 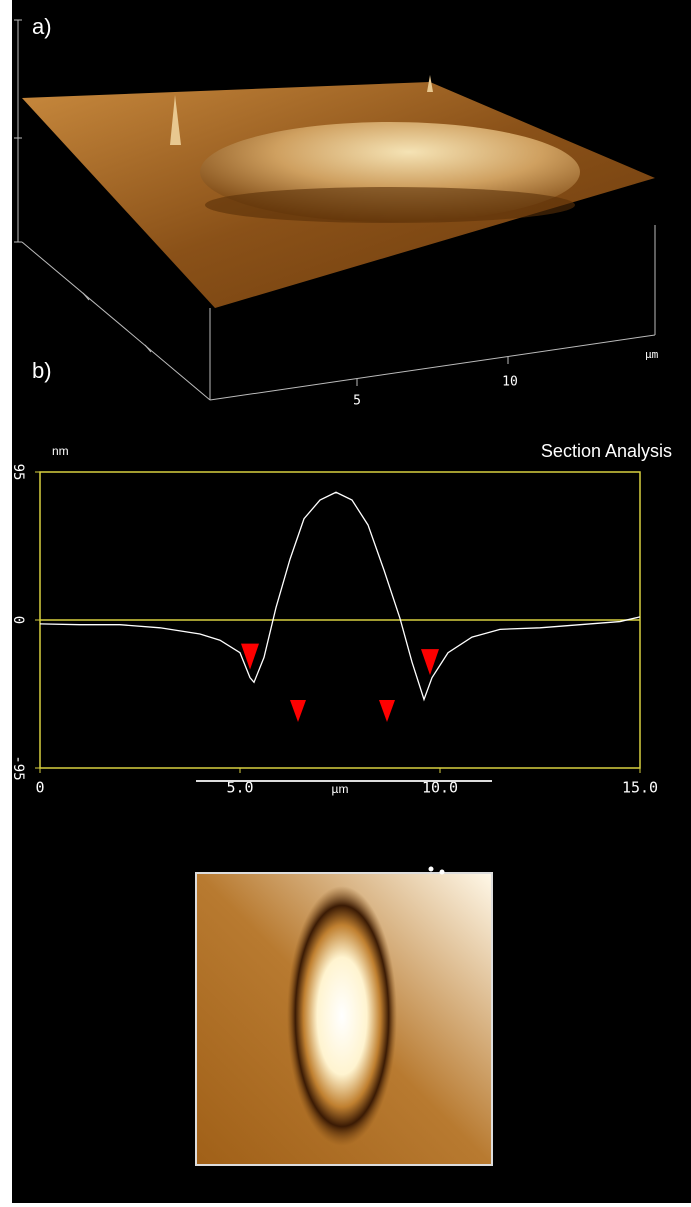 I want to click on y-axis-label: nm, so click(x=60, y=451).